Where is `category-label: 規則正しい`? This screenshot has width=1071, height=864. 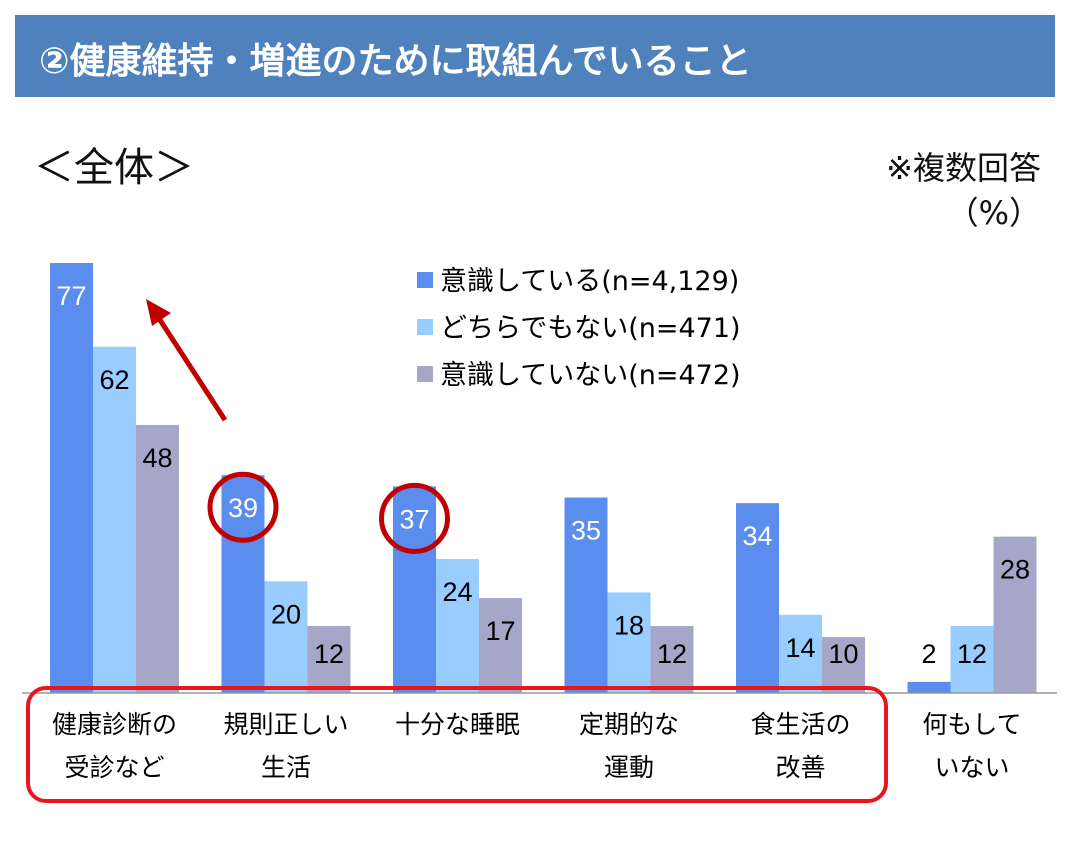
category-label: 規則正しい is located at coordinates (285, 724).